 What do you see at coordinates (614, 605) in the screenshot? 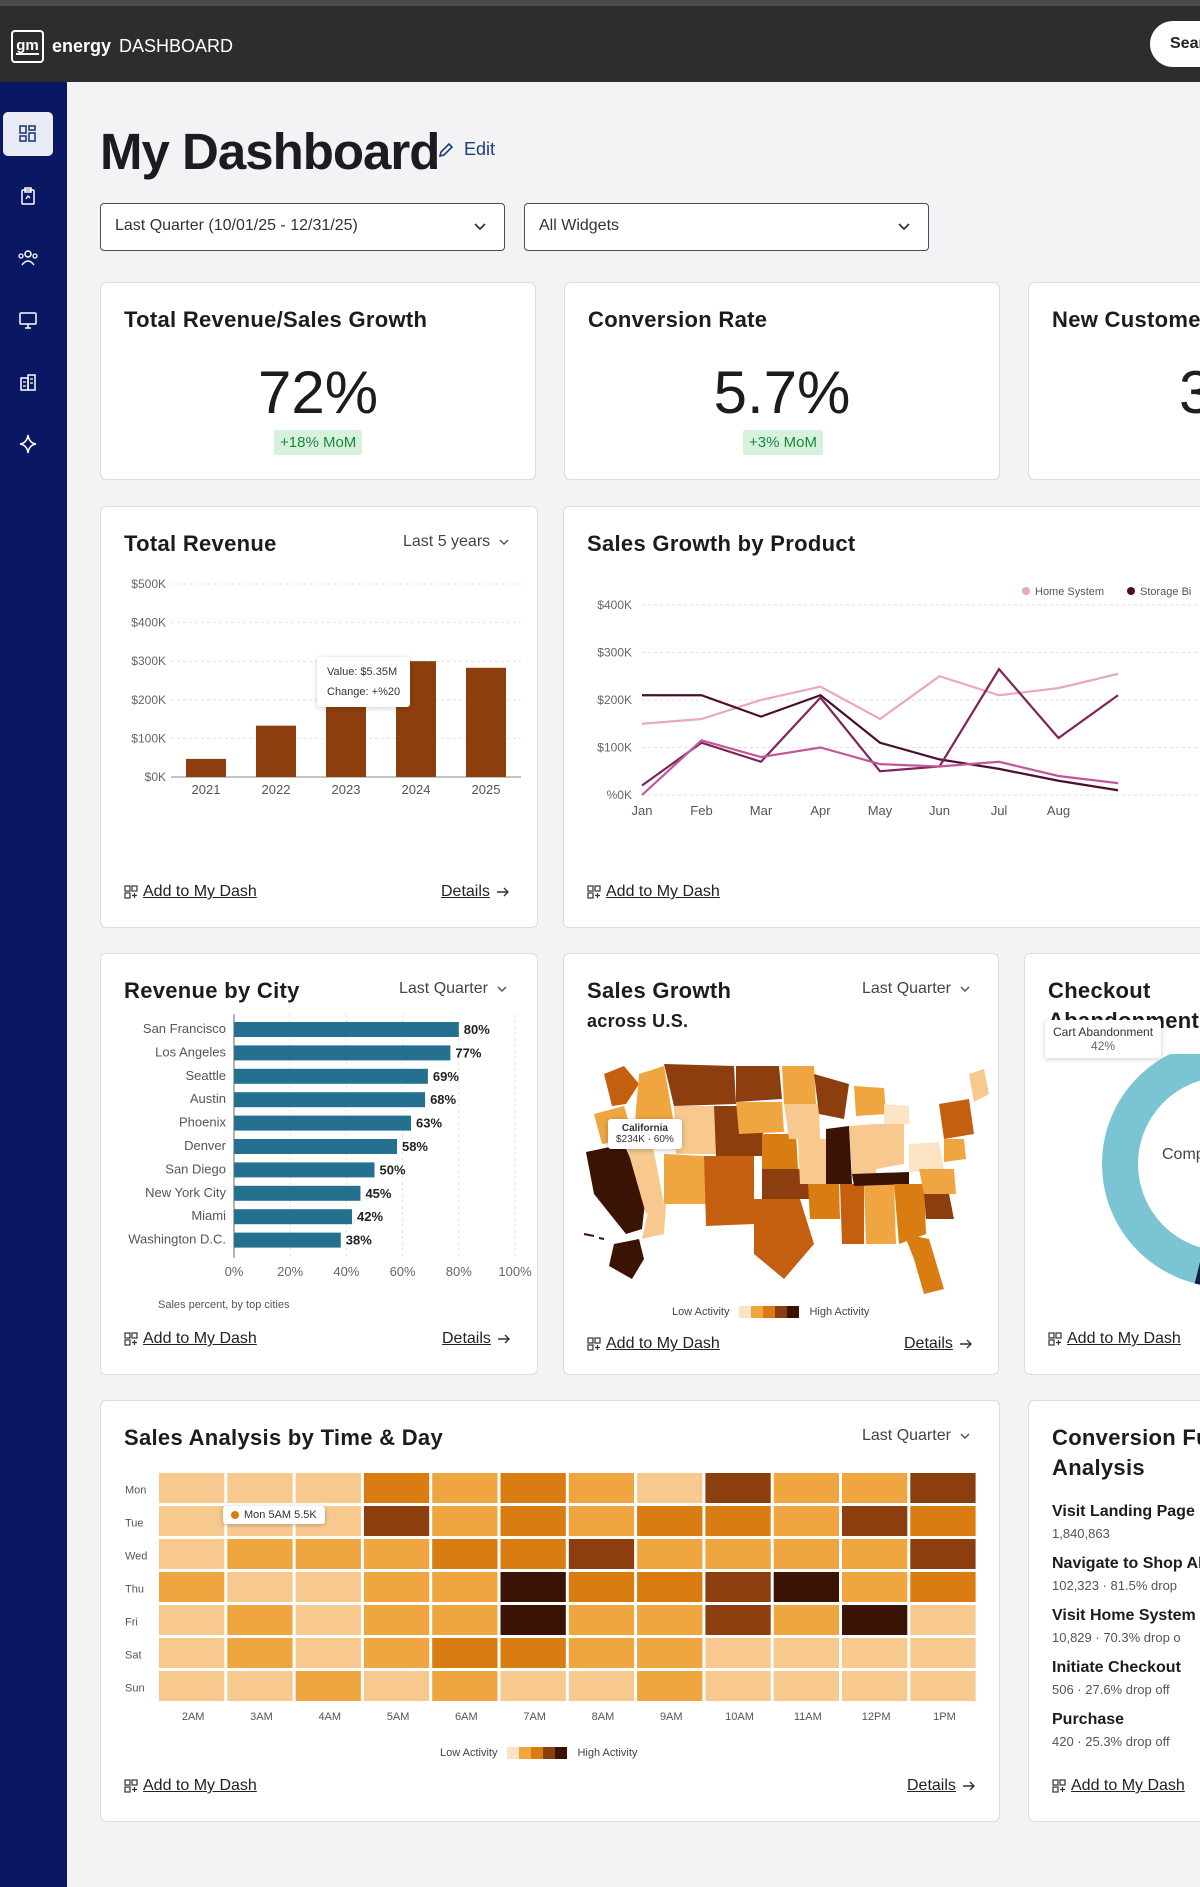
I see `y-tick-label: $400K` at bounding box center [614, 605].